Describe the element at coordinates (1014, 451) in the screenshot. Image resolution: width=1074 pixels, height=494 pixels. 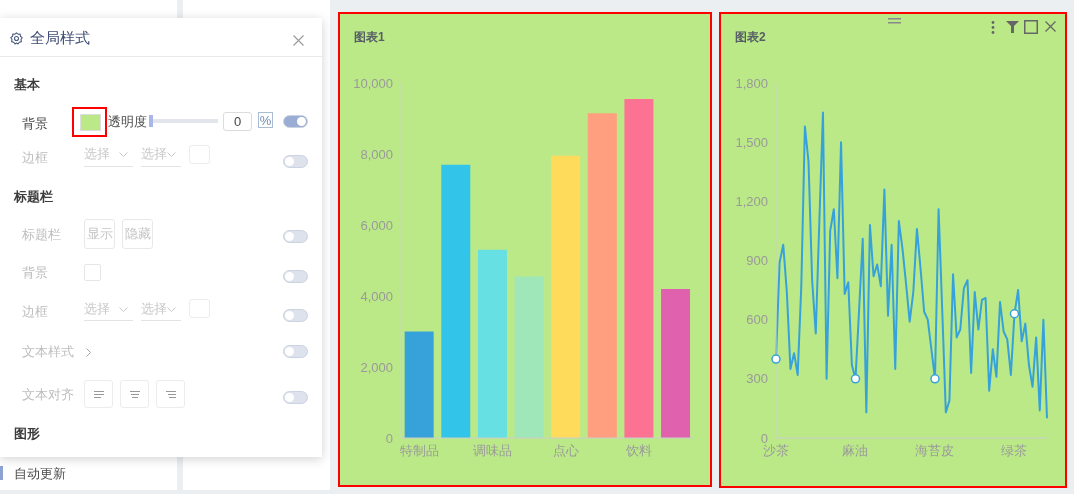
I see `x-tick-label: 绿茶` at that location.